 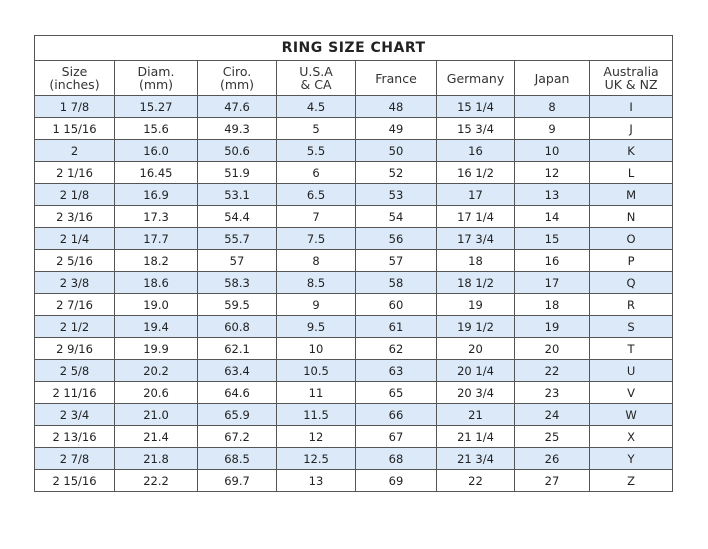 I want to click on table-cell: 17, so click(x=552, y=282).